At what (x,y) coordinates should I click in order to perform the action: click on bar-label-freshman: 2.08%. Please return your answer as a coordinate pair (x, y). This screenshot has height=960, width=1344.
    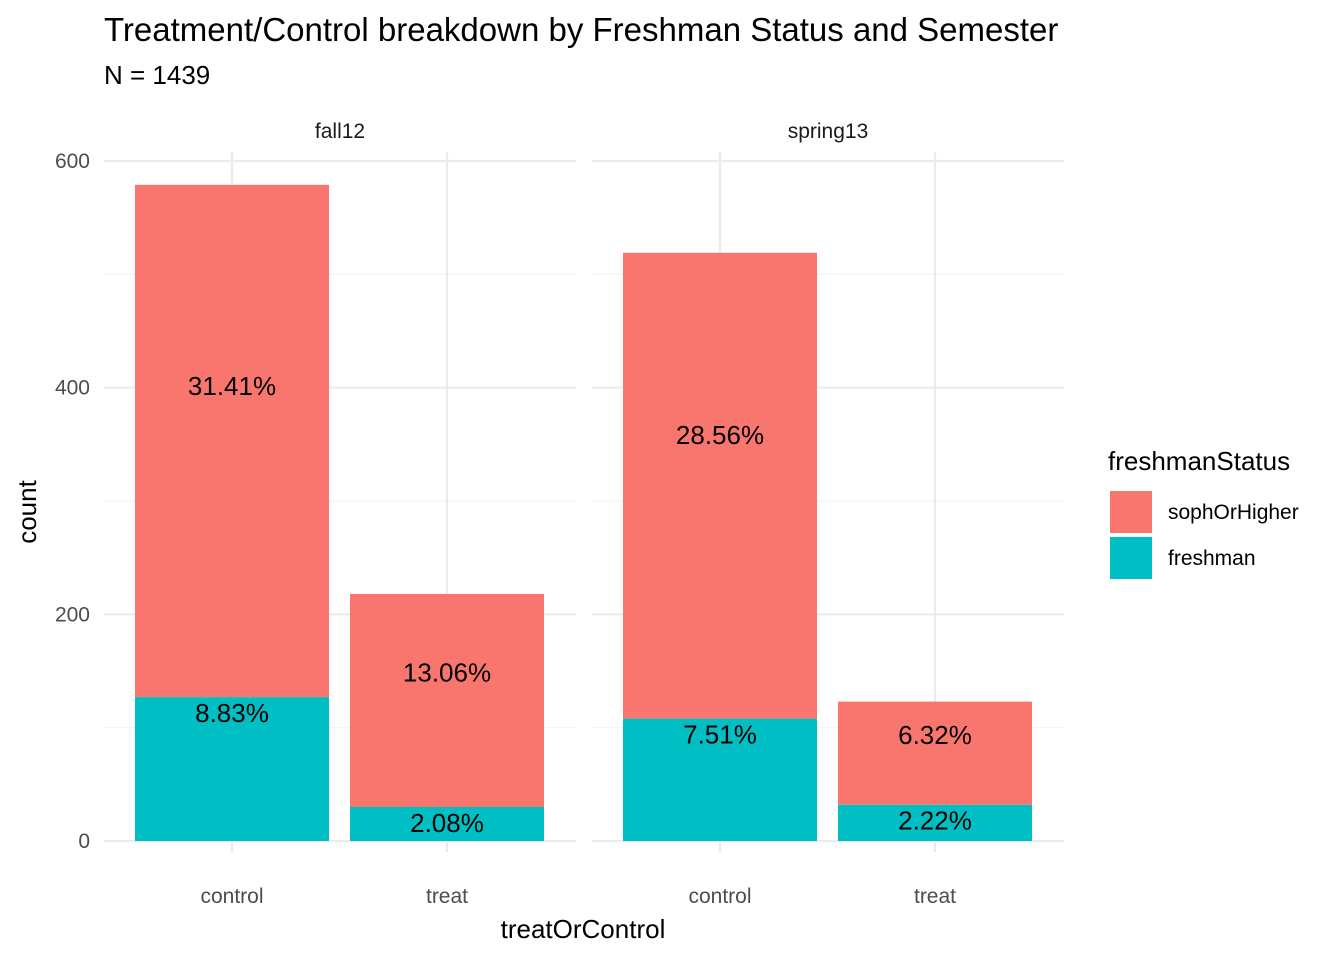
    Looking at the image, I should click on (447, 823).